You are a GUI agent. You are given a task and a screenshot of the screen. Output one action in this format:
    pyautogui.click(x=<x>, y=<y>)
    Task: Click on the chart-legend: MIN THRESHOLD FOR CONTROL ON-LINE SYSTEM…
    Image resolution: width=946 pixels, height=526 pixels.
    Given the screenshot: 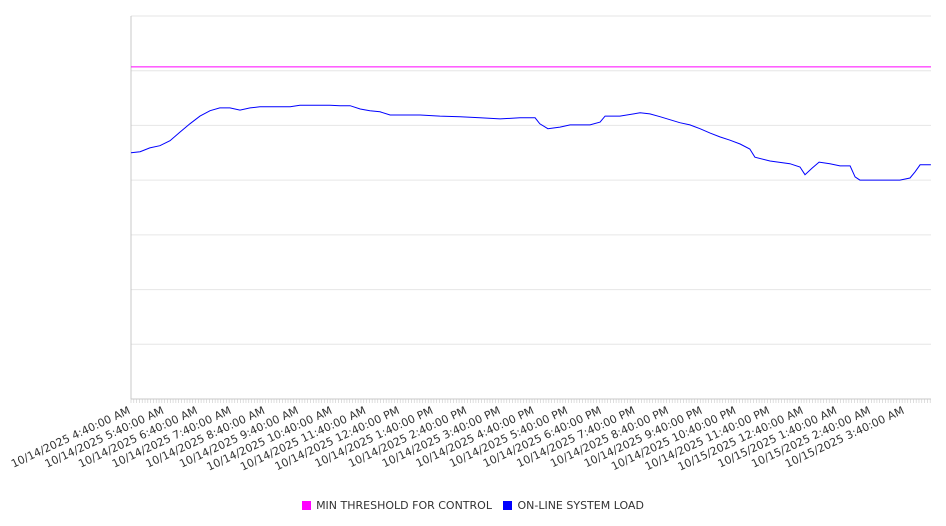 What is the action you would take?
    pyautogui.click(x=473, y=506)
    